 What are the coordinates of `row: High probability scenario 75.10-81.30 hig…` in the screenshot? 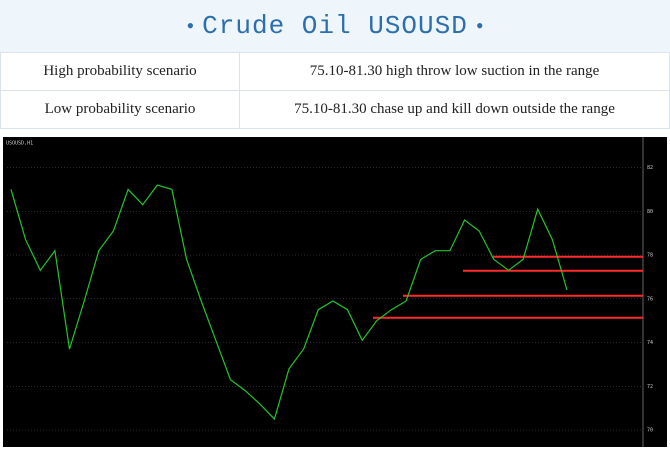 It's located at (335, 71).